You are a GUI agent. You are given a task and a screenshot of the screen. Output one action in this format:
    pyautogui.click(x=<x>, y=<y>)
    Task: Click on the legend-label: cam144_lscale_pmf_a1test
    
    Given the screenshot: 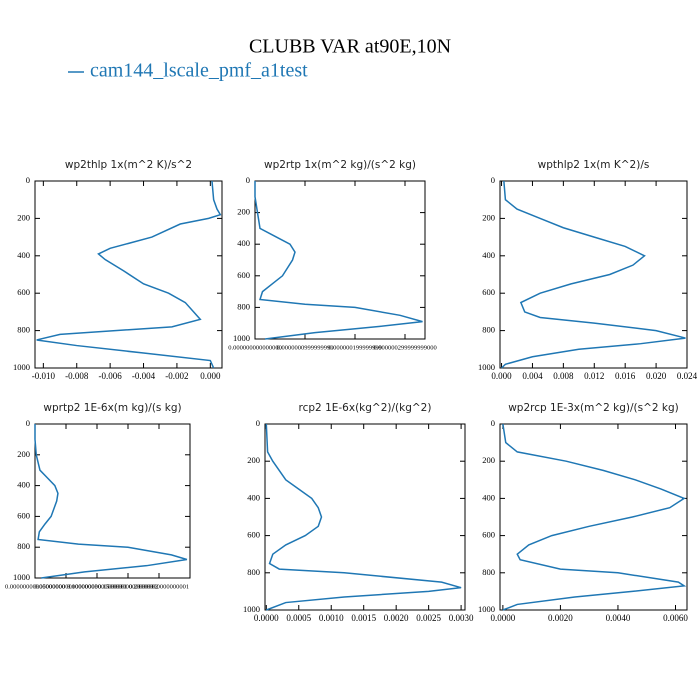 What is the action you would take?
    pyautogui.click(x=199, y=71)
    